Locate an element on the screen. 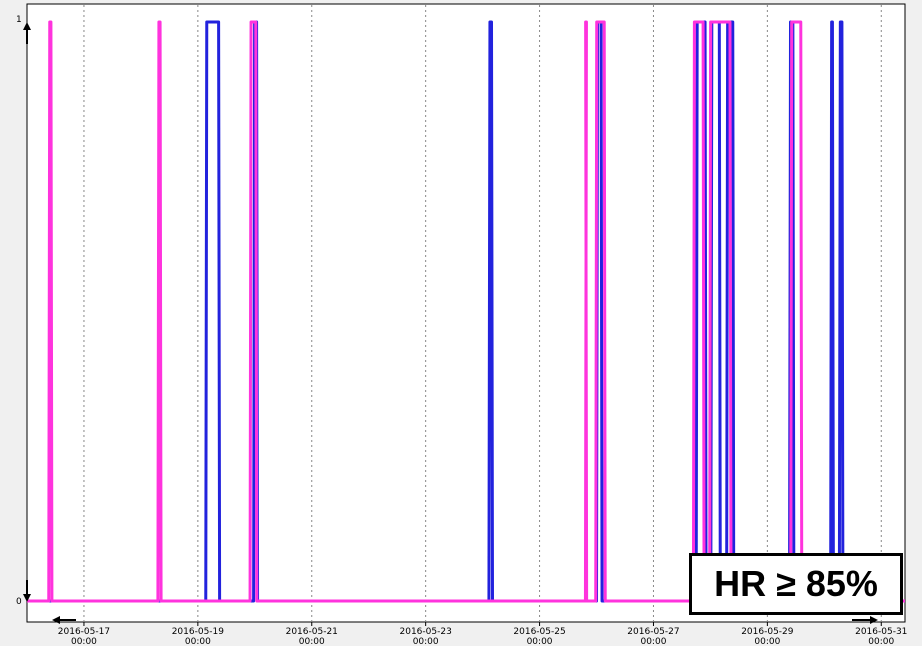  x-tick-label-date: 2016-05-21 is located at coordinates (312, 632).